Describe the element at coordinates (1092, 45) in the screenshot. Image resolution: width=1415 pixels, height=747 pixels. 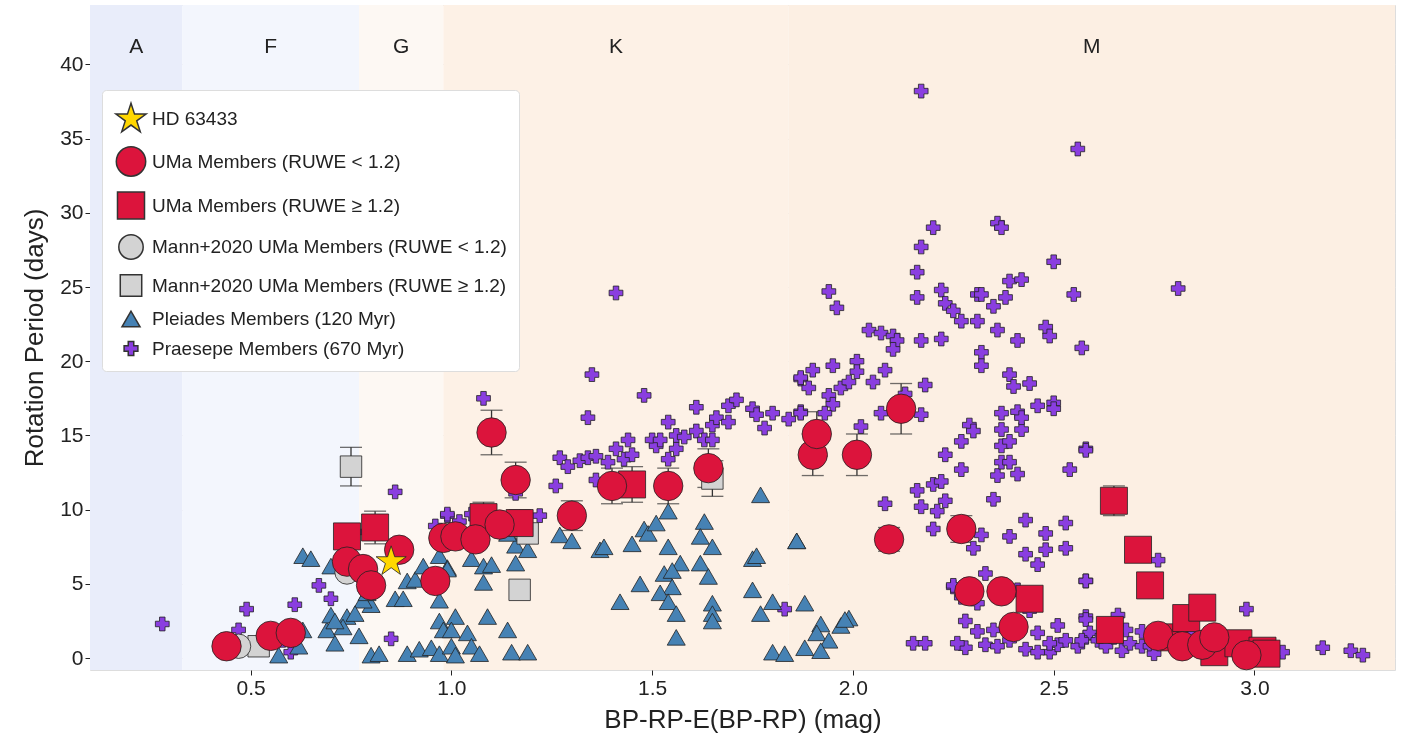
I see `band-label: M` at that location.